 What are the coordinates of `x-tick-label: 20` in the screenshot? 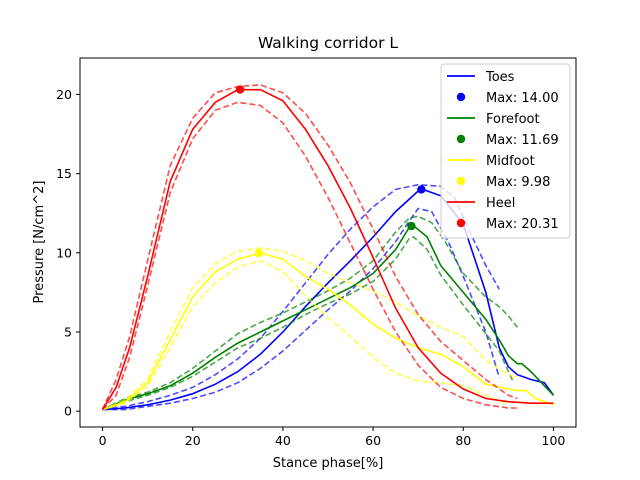 It's located at (193, 440).